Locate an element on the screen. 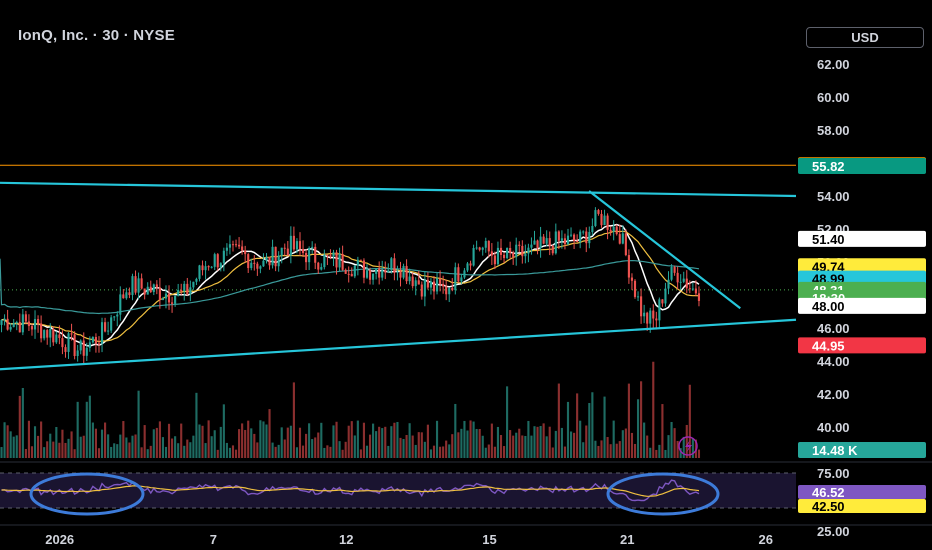  rsi-tag: 42.50 is located at coordinates (862, 506).